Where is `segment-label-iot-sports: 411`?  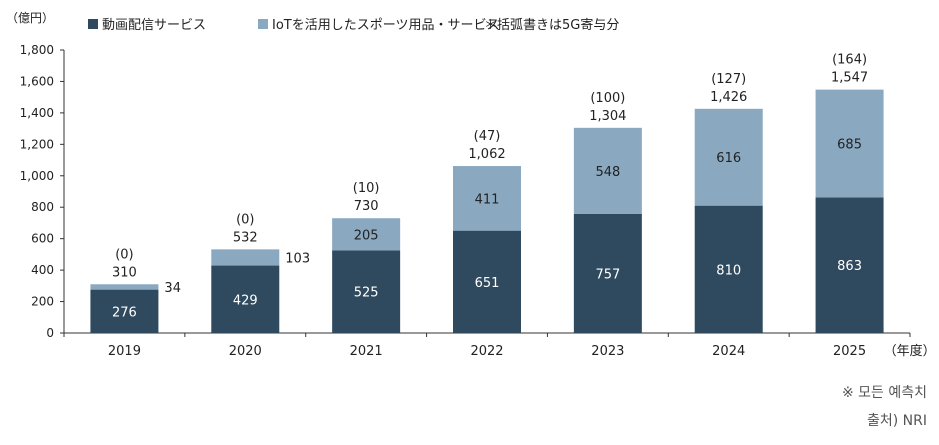 segment-label-iot-sports: 411 is located at coordinates (487, 199).